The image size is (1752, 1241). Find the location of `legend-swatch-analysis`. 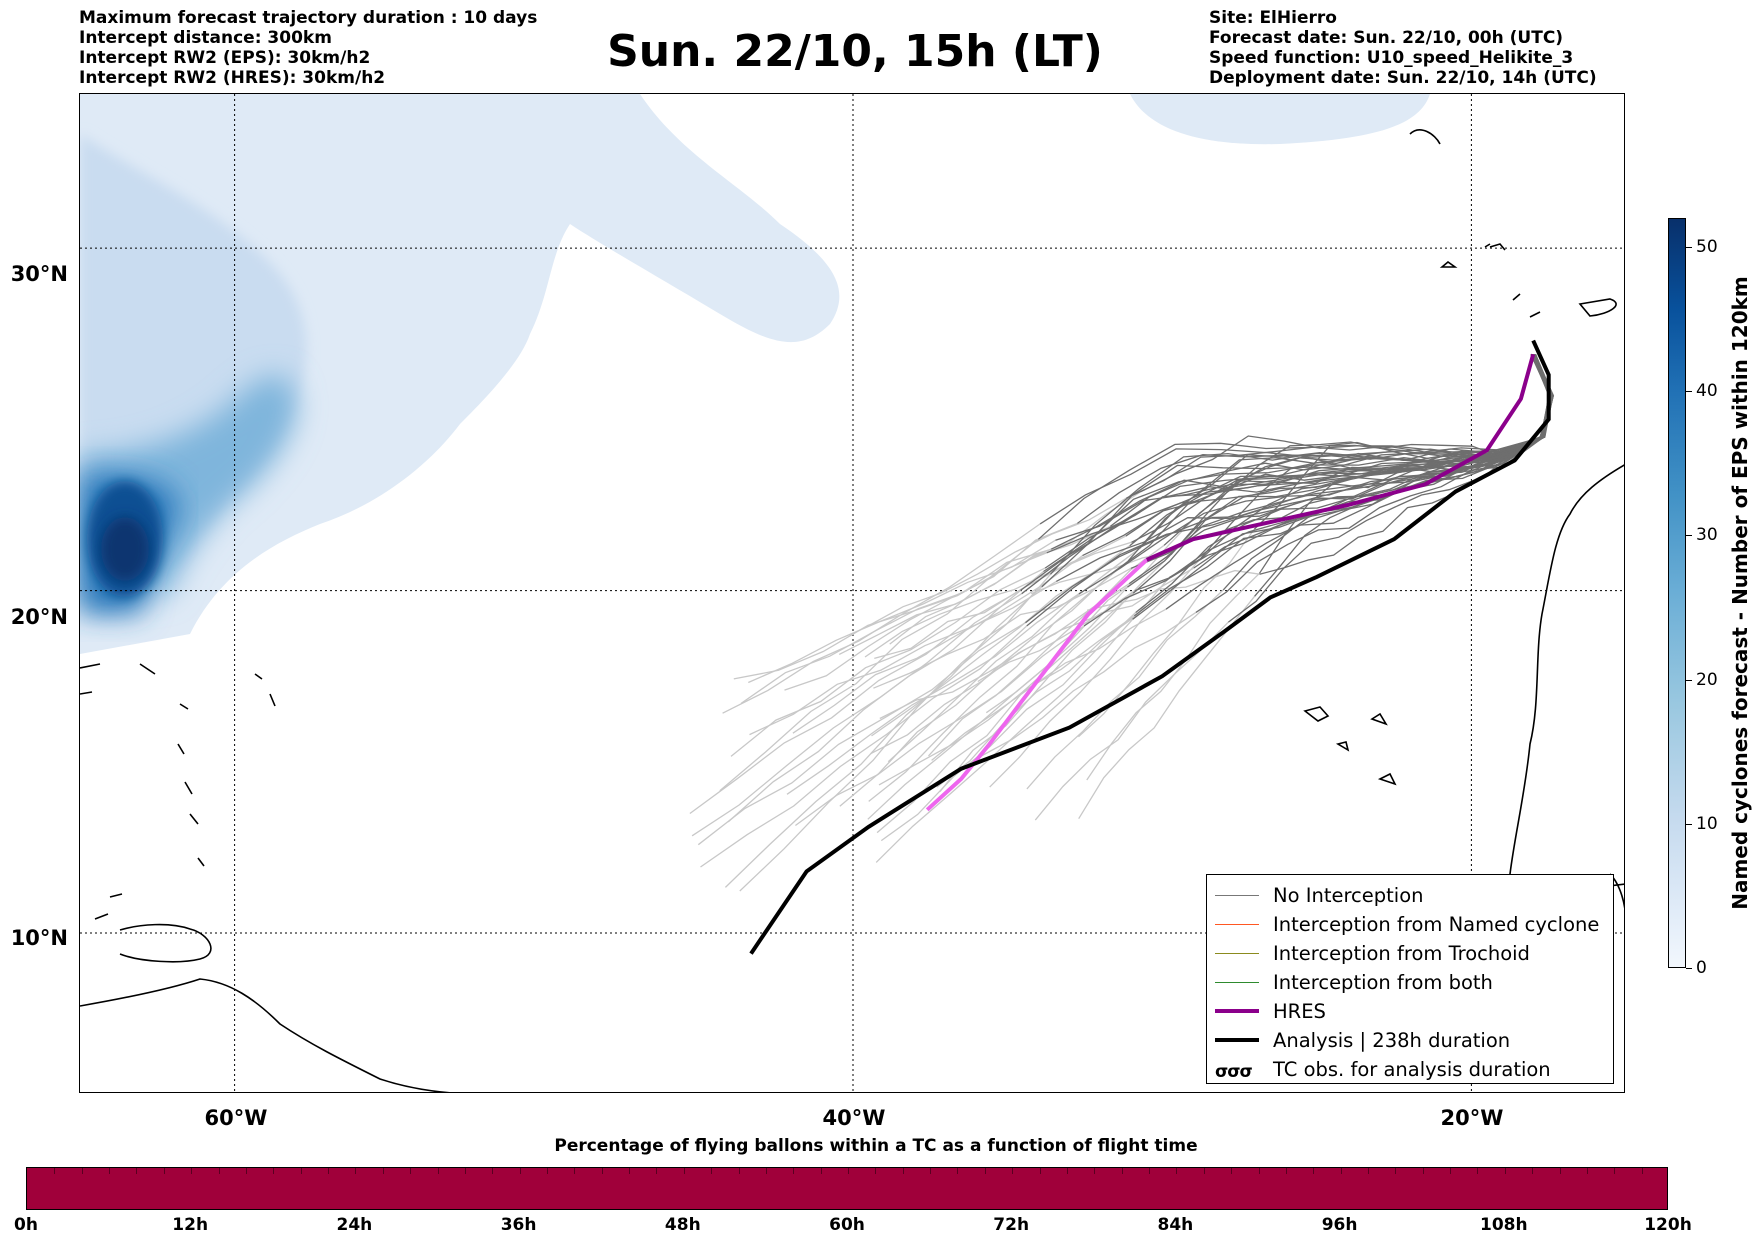

legend-swatch-analysis is located at coordinates (1237, 1041).